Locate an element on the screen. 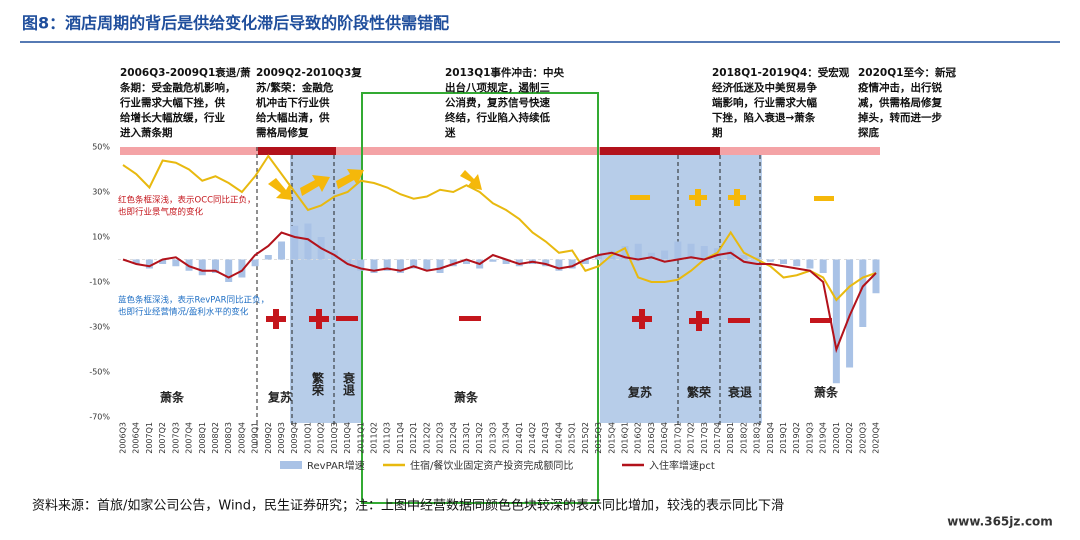 Image resolution: width=1080 pixels, height=540 pixels. x-tick-label: 2013Q2 is located at coordinates (479, 438).